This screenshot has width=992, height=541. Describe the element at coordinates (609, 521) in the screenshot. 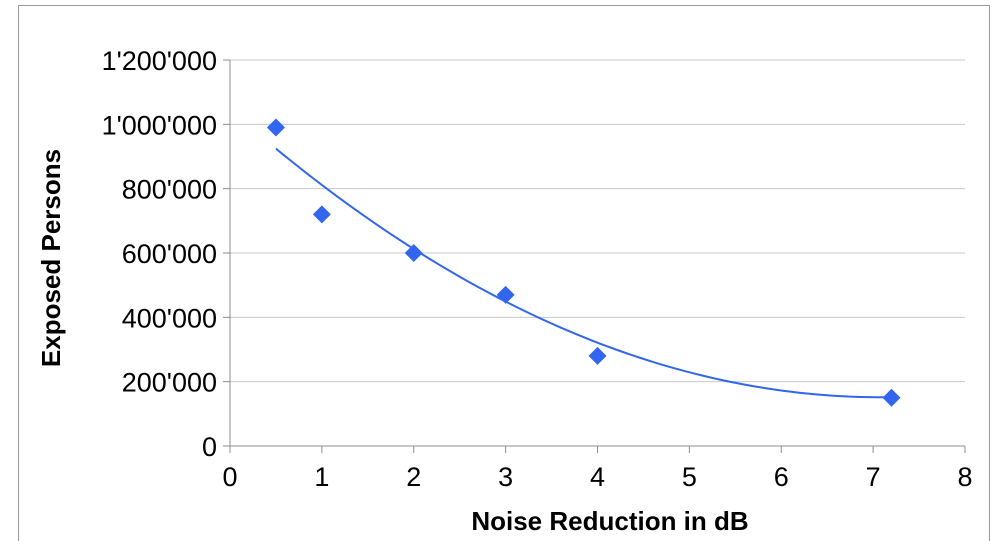

I see `x-axis-title: Noise Reduction in dB` at that location.